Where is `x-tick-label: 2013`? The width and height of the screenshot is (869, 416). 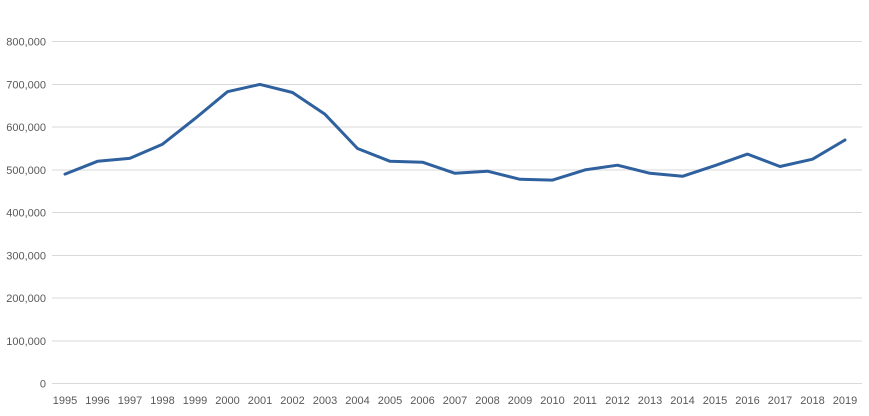
x-tick-label: 2013 is located at coordinates (650, 401).